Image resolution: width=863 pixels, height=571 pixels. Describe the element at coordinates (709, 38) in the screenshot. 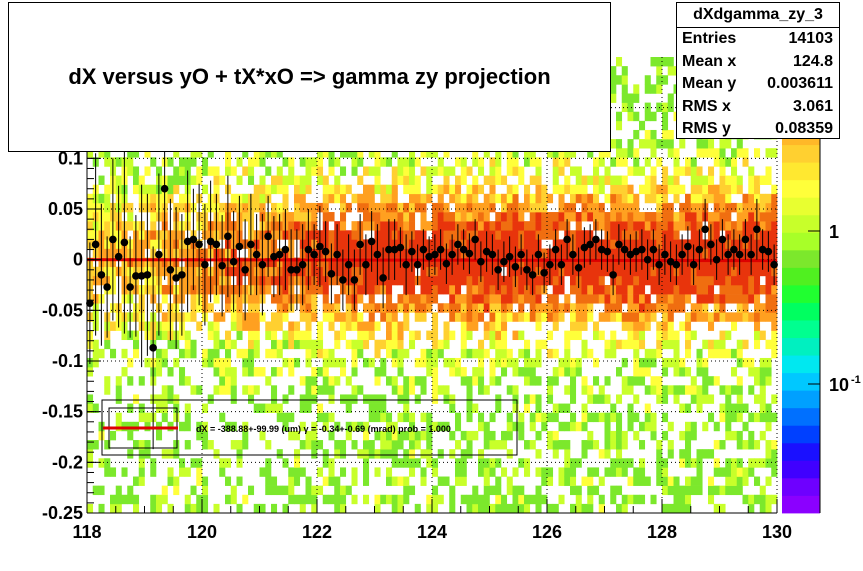

I see `stats-label: Entries` at that location.